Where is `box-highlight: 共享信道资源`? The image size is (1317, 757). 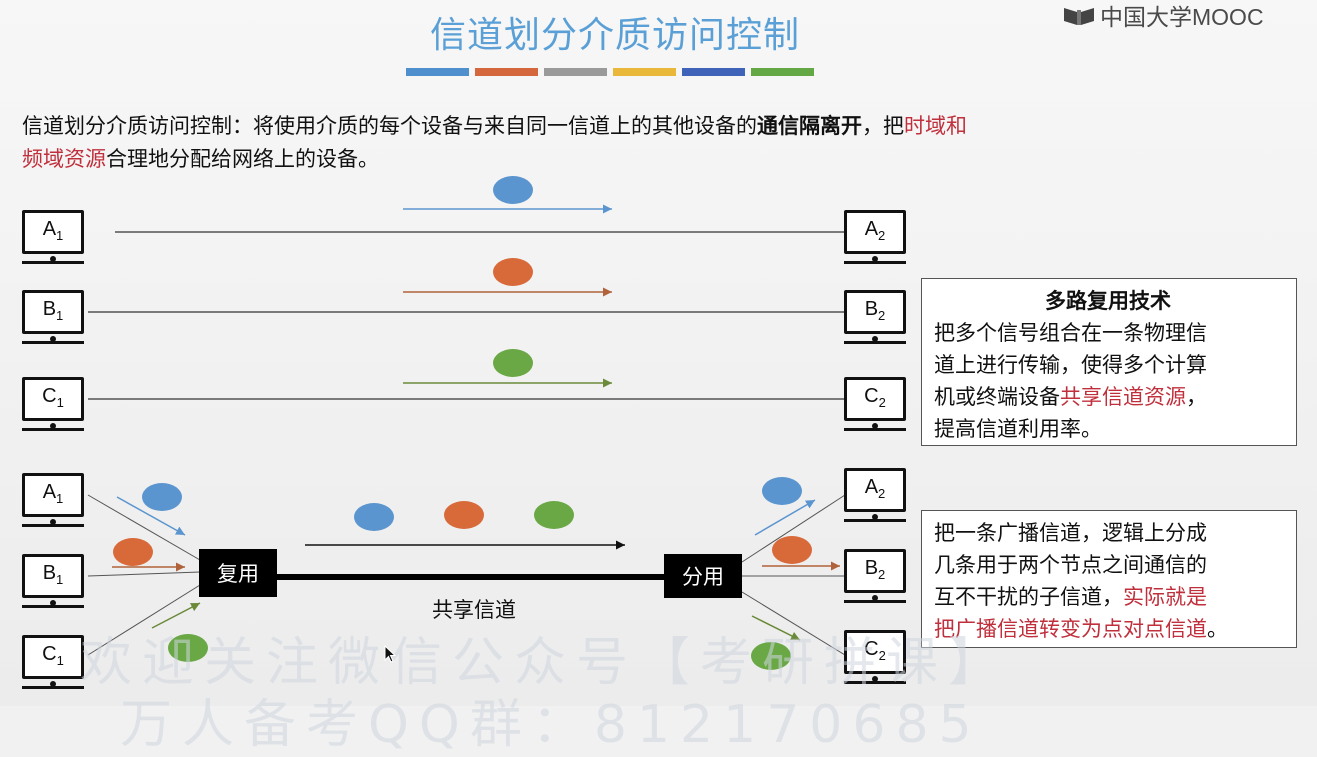
box-highlight: 共享信道资源 is located at coordinates (1123, 397).